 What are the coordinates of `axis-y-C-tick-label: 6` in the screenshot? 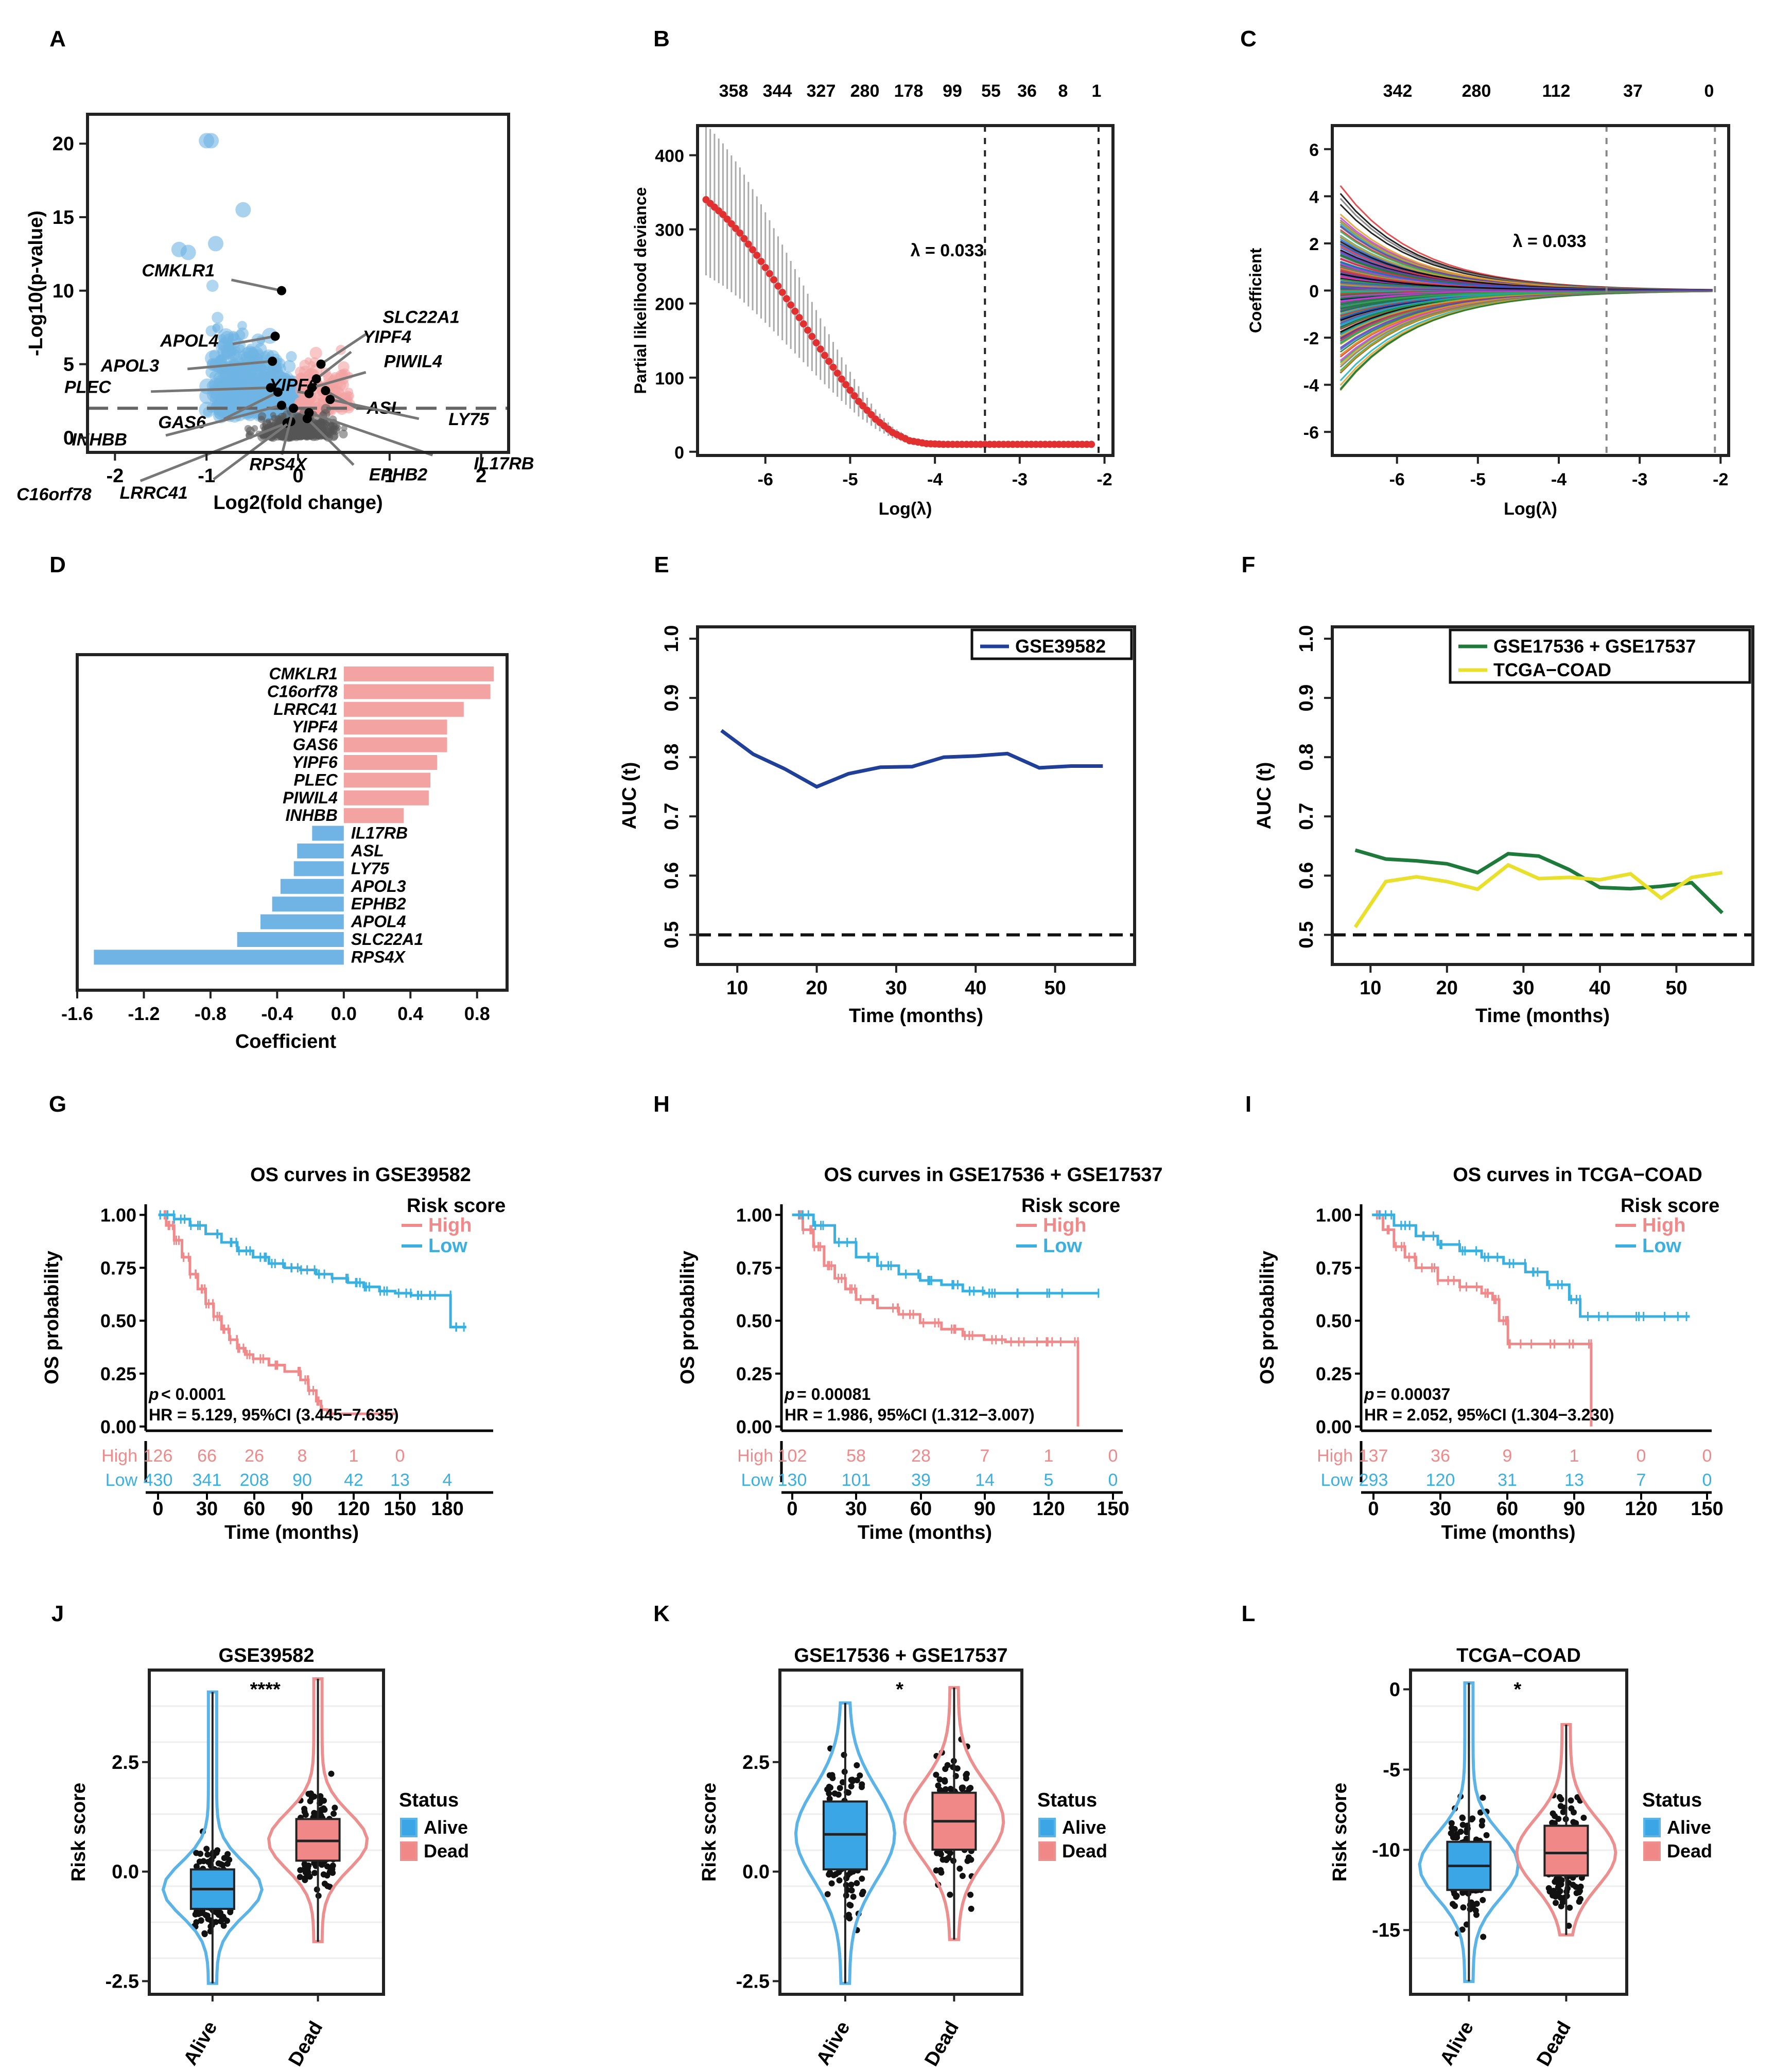 It's located at (1314, 150).